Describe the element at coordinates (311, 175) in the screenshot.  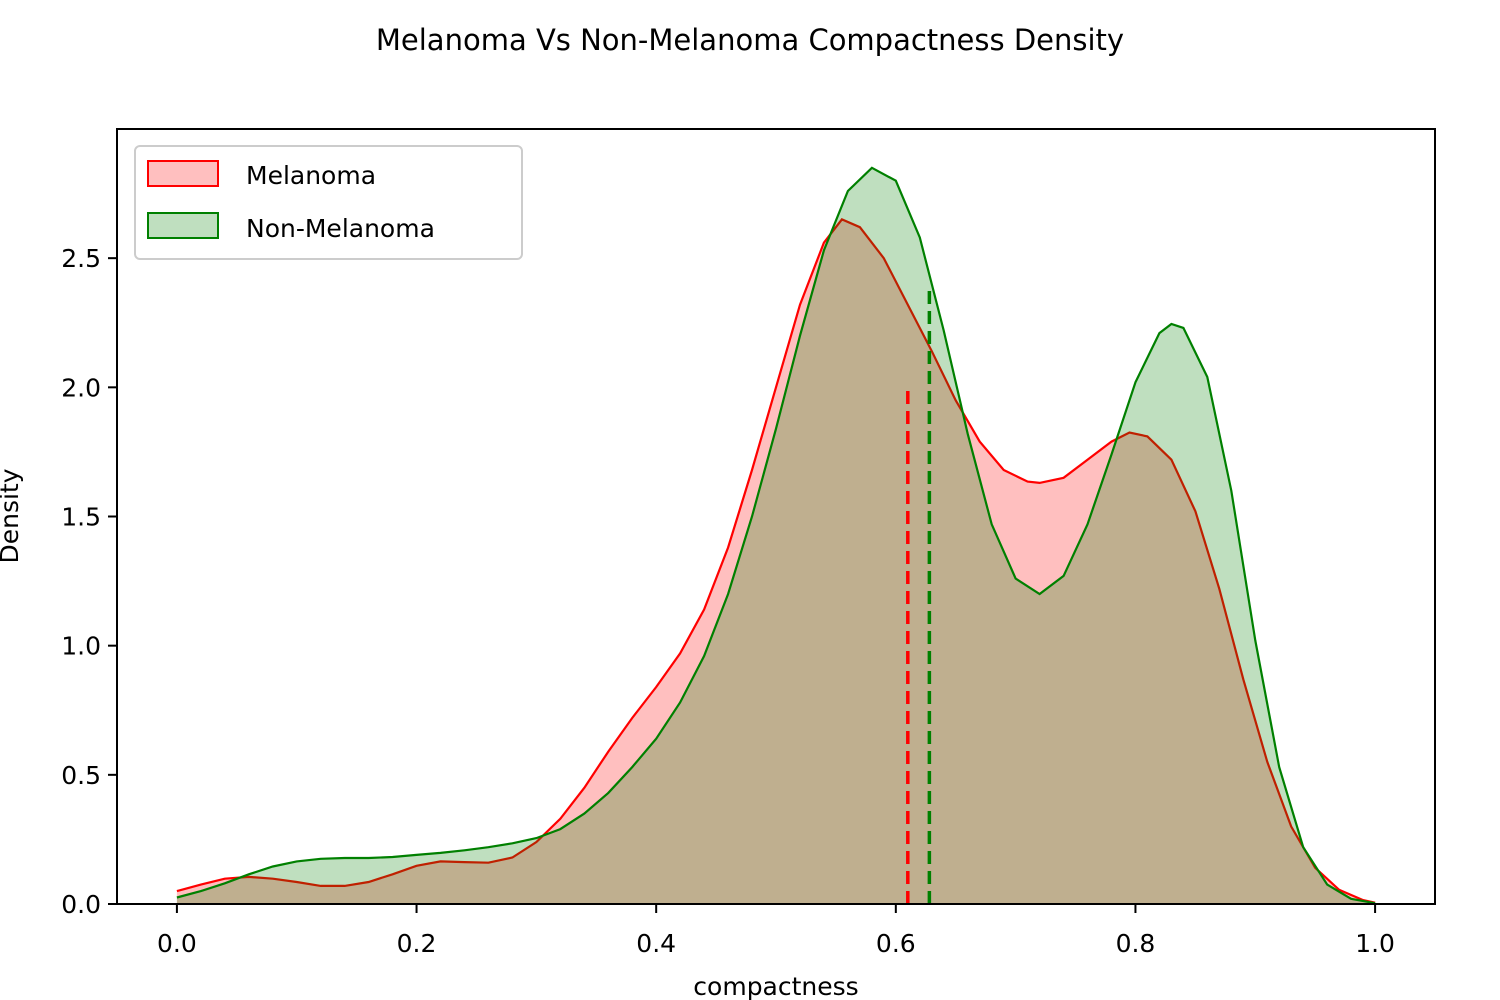
I see `legend-label-melanoma: Melanoma` at that location.